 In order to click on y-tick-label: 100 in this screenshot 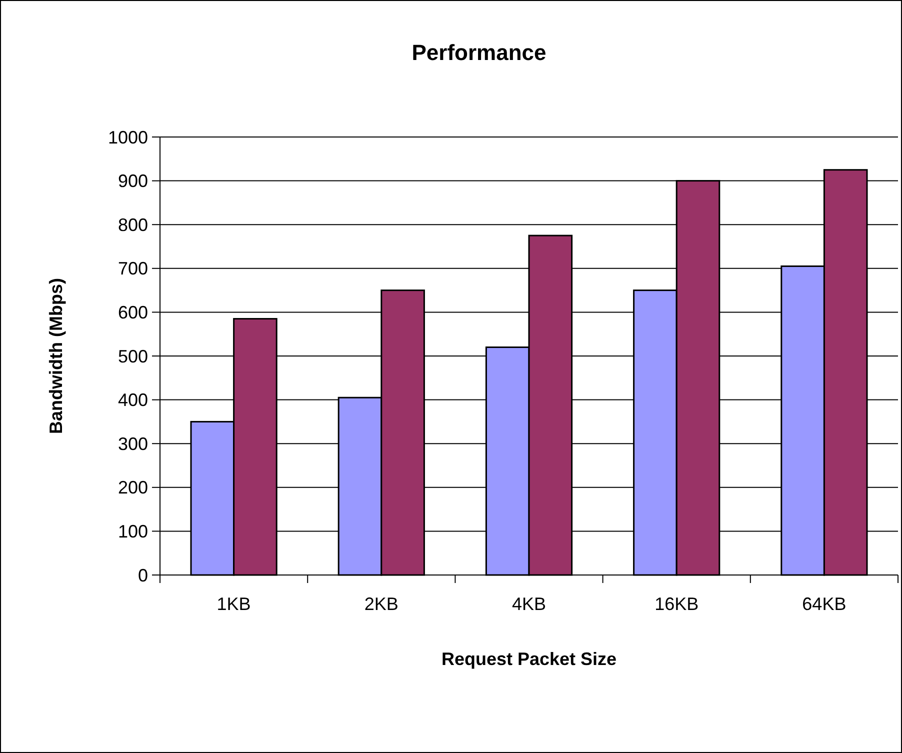, I will do `click(133, 532)`.